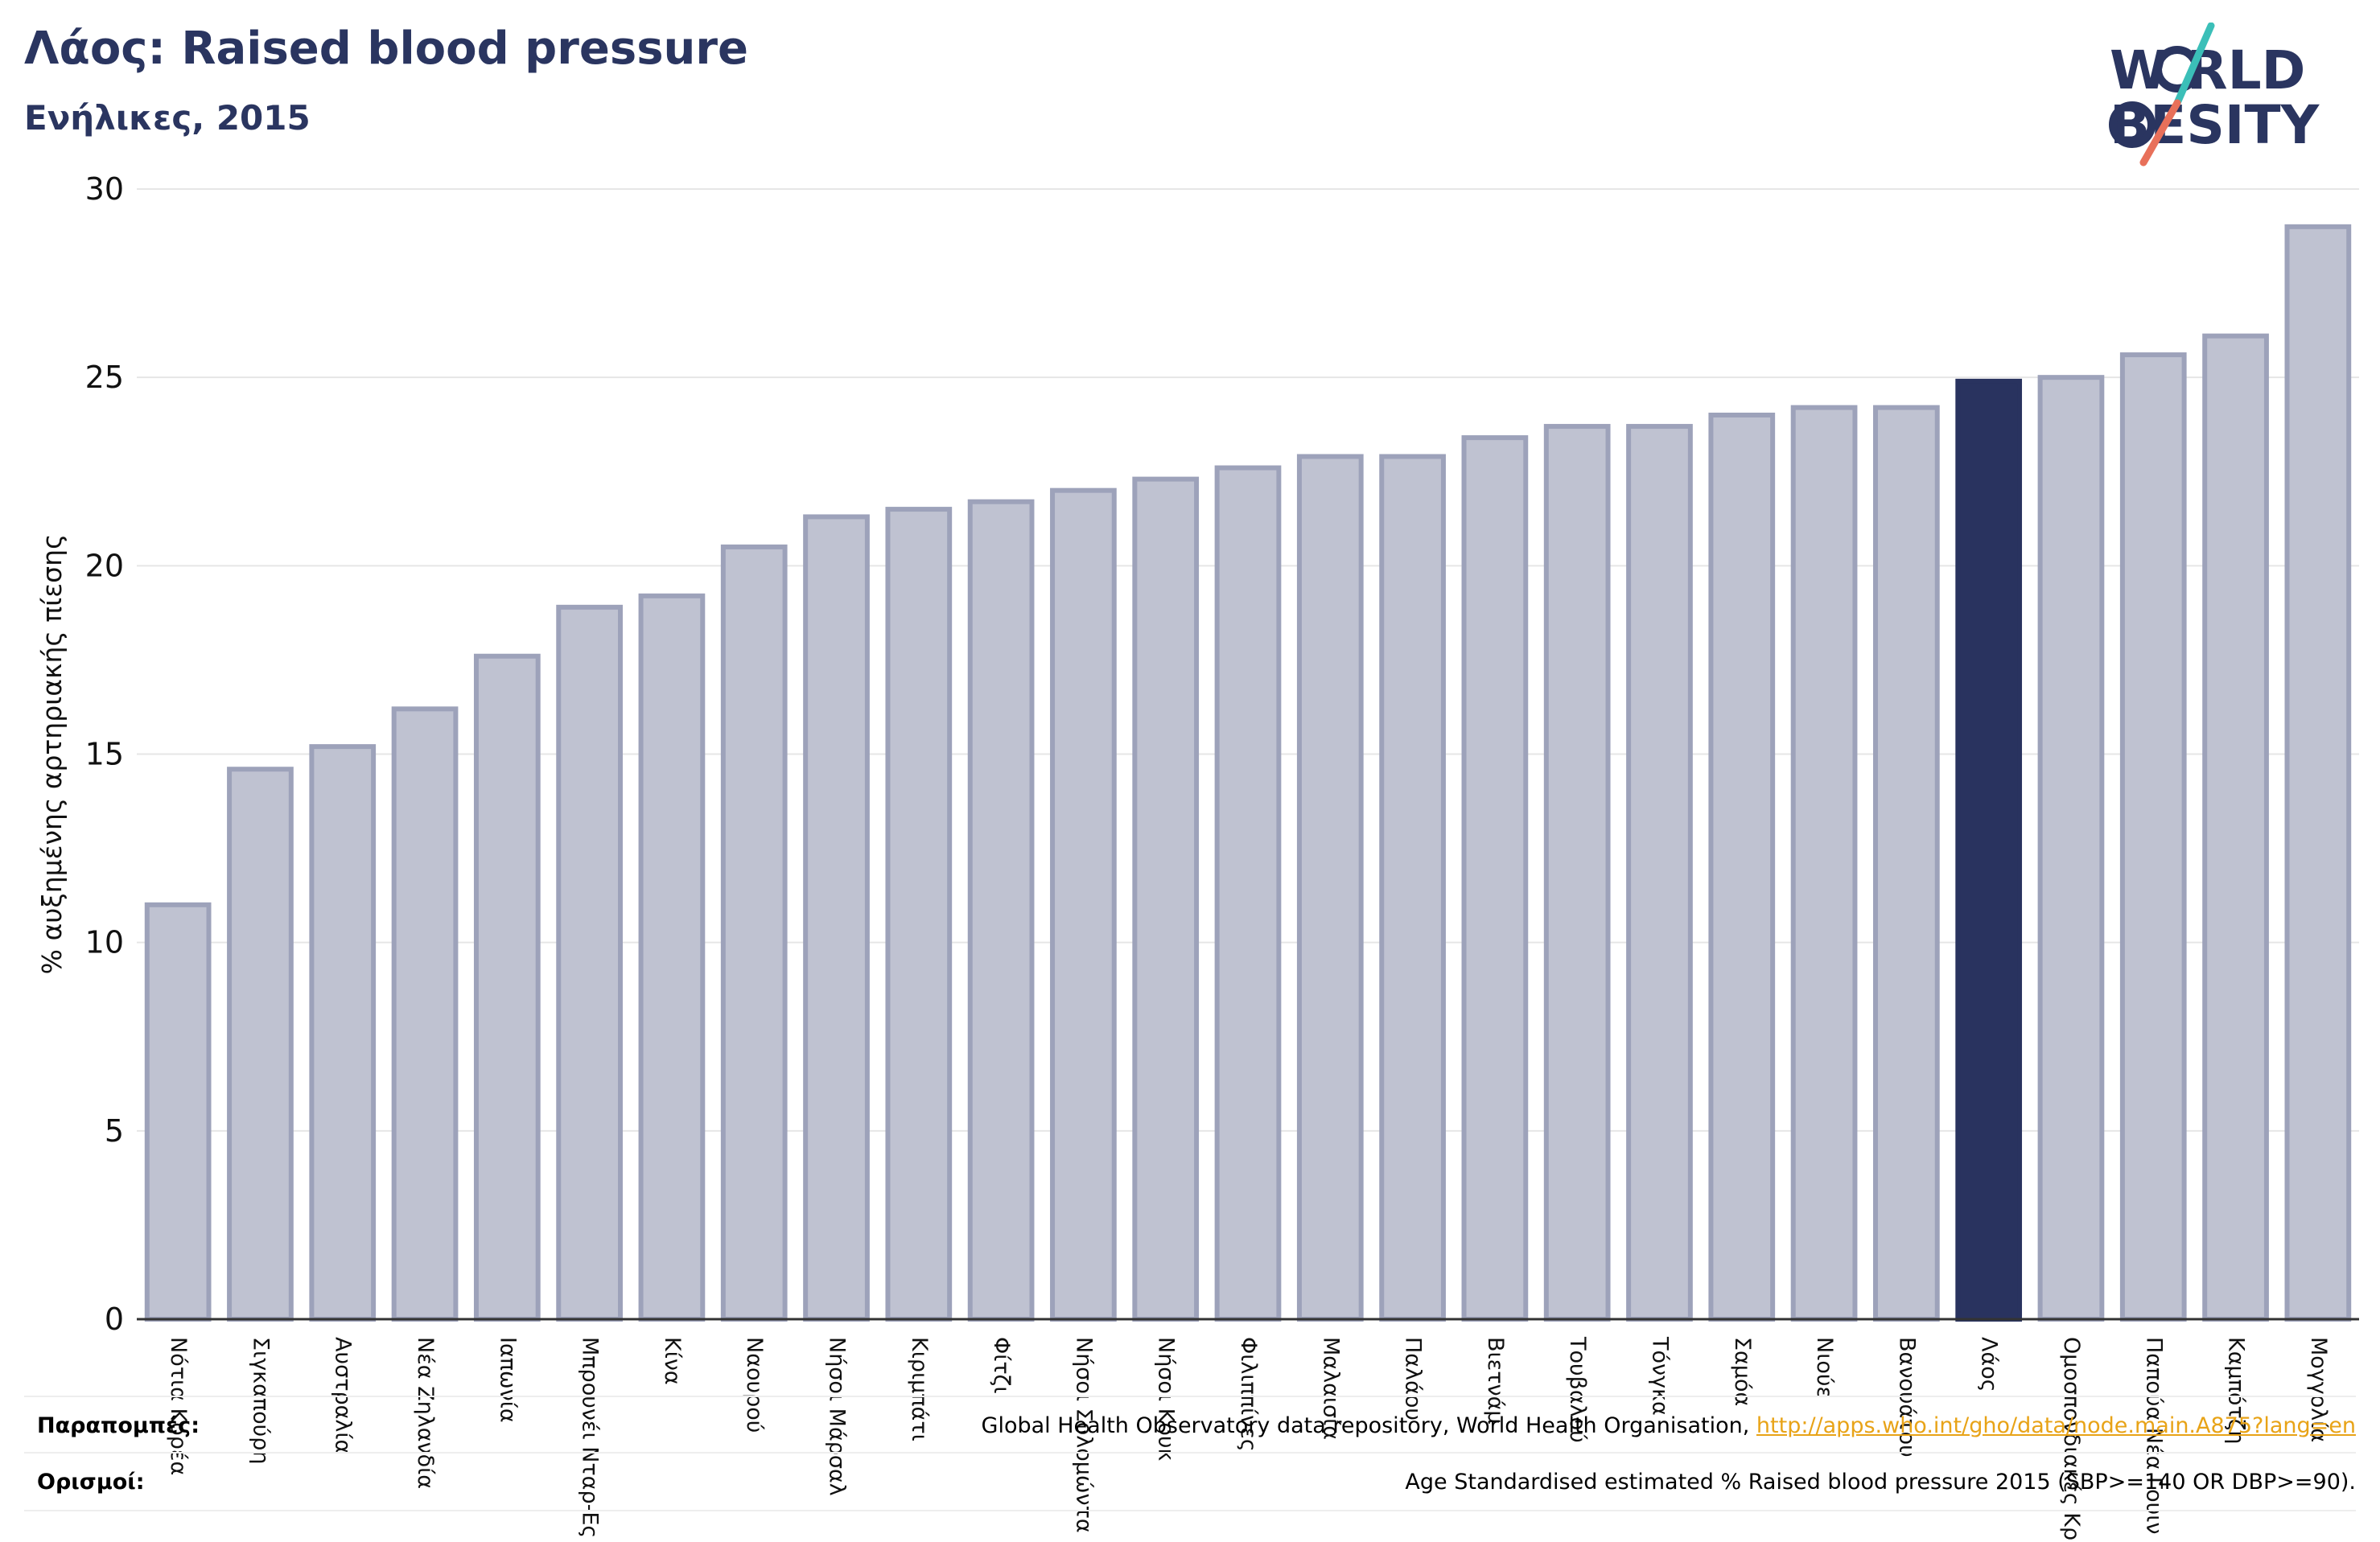  I want to click on x-tick-label: Λάος, so click(1989, 1364).